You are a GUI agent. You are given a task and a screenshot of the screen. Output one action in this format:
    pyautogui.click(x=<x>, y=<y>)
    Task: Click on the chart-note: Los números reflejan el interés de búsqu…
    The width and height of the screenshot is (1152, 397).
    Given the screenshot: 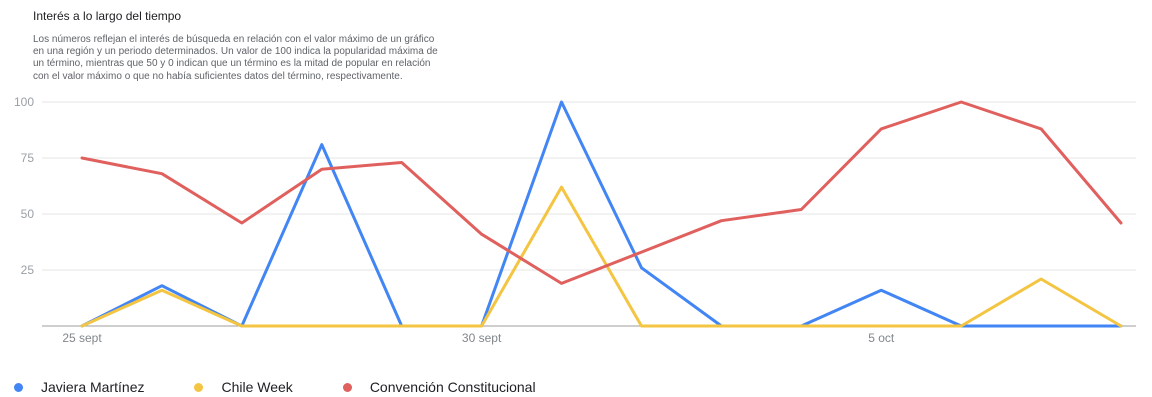 What is the action you would take?
    pyautogui.click(x=241, y=58)
    